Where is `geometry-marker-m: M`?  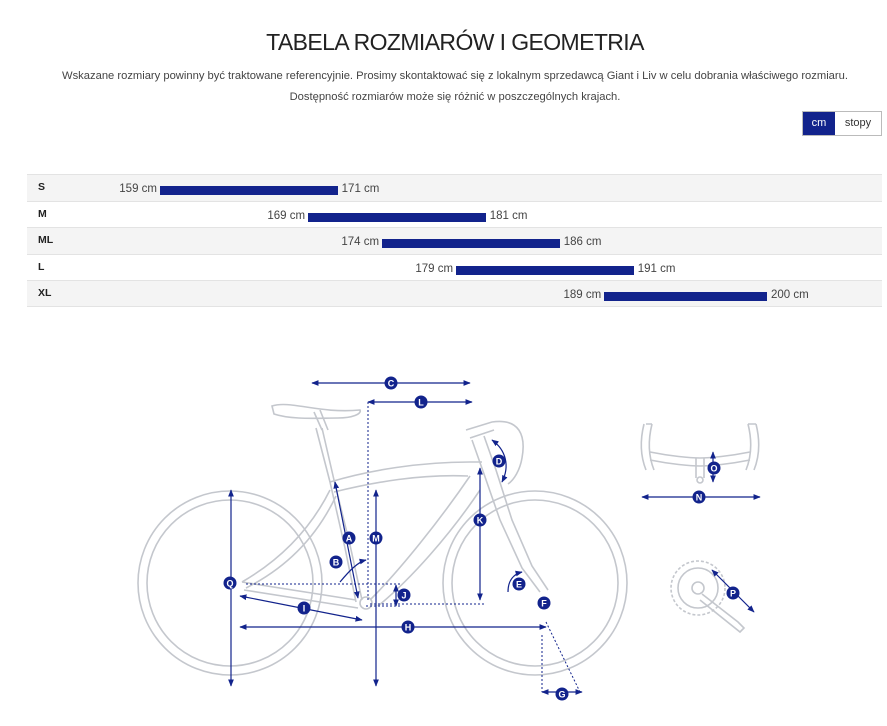 geometry-marker-m: M is located at coordinates (376, 538).